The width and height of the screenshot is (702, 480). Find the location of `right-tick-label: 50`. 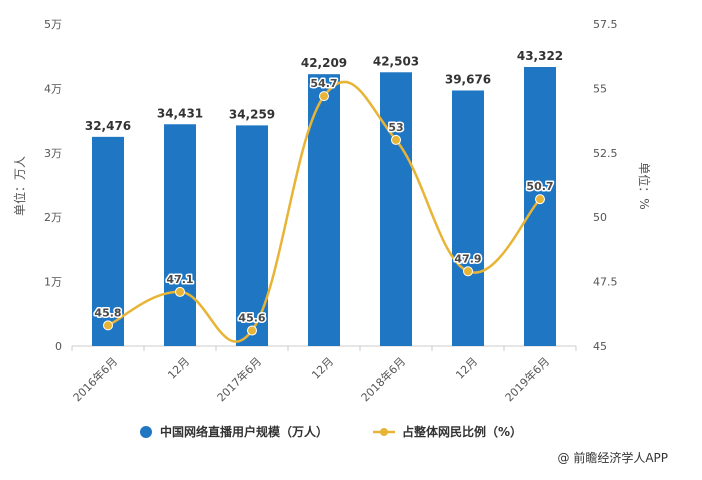

right-tick-label: 50 is located at coordinates (600, 217).